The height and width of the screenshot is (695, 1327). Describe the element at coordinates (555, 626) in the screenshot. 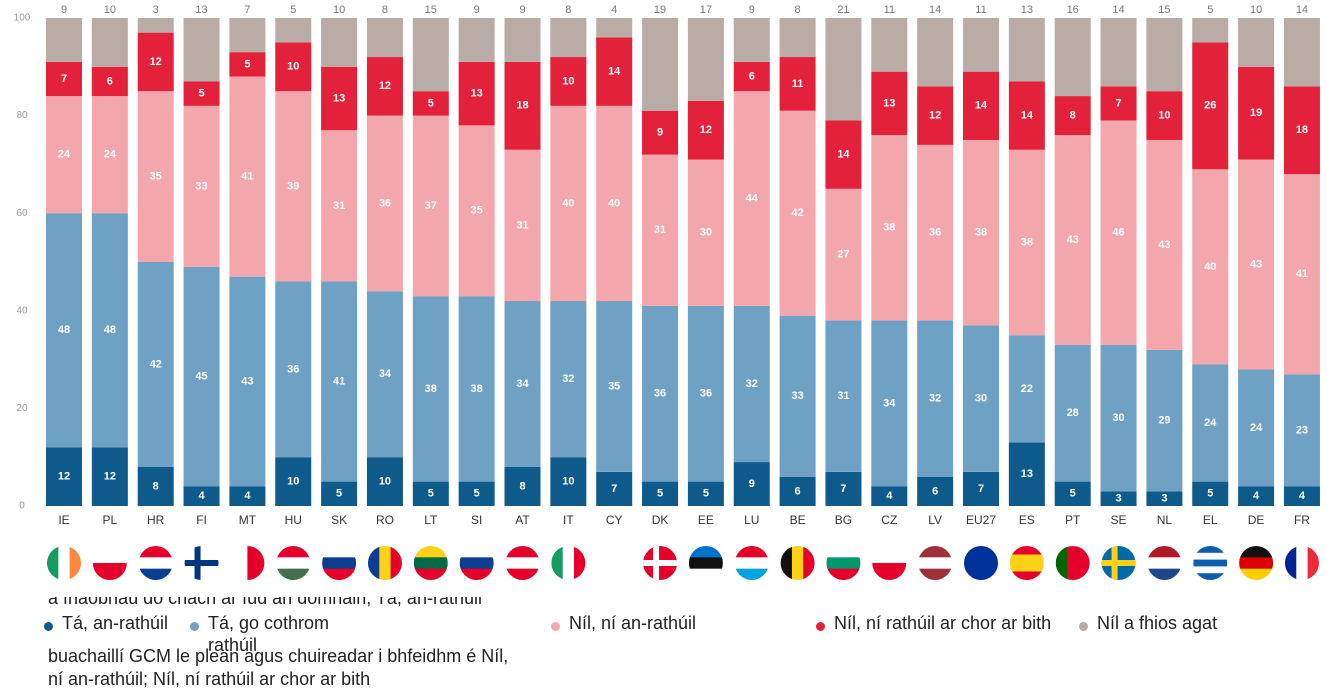

I see `legend-marker` at that location.